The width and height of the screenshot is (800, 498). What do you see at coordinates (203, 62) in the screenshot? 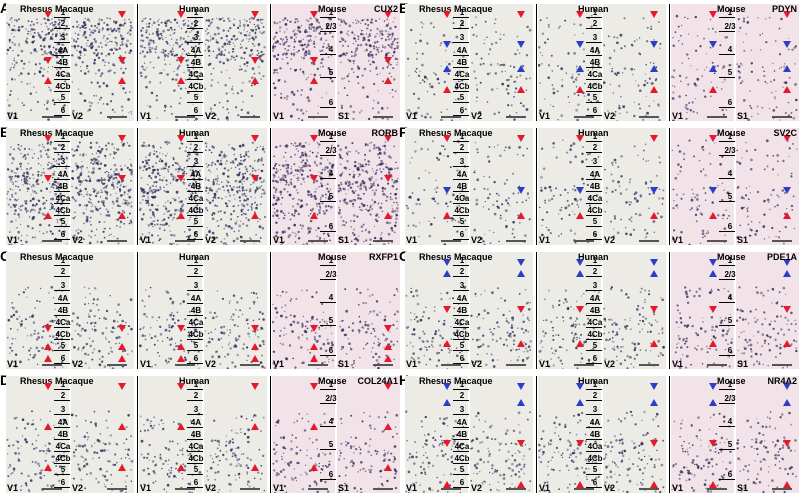
I see `species-strip: Human 1 2 3 4A 4B 4Ca 4Cb 5 6 V1 V2` at bounding box center [203, 62].